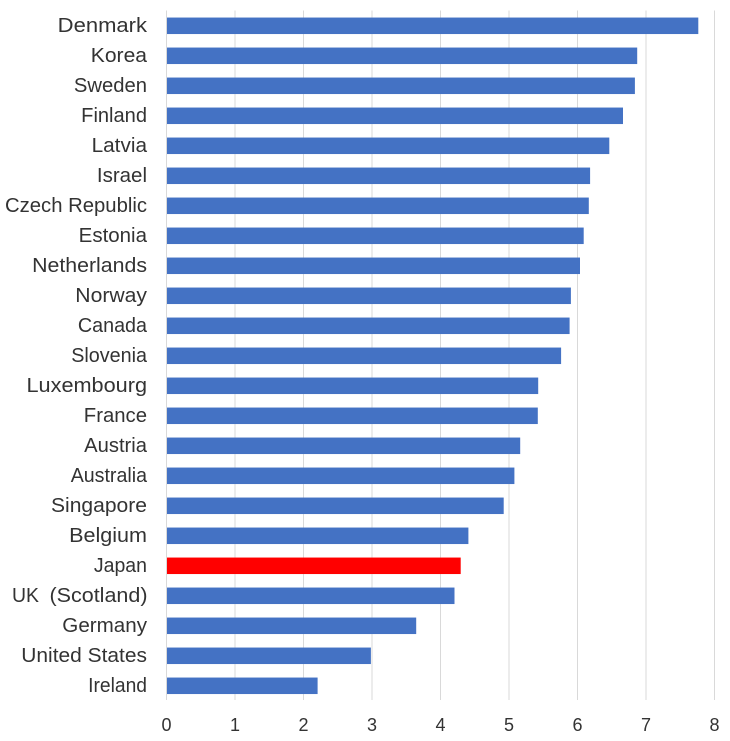 This screenshot has width=730, height=741. I want to click on svg-text: Luxembourg, so click(87, 386).